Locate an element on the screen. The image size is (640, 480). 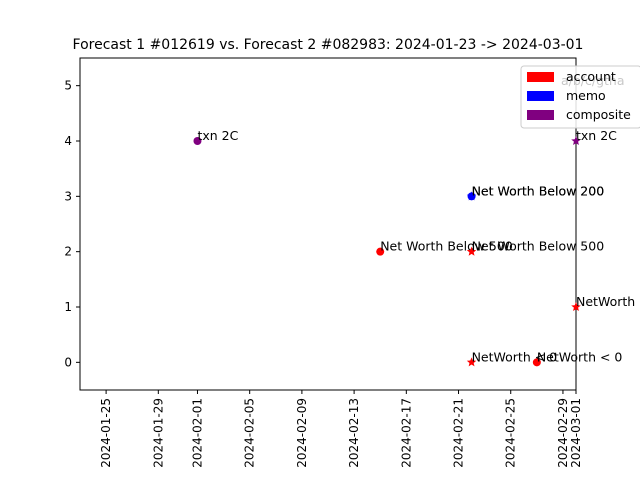
x-tick-label: 2024-02-25 is located at coordinates (511, 433).